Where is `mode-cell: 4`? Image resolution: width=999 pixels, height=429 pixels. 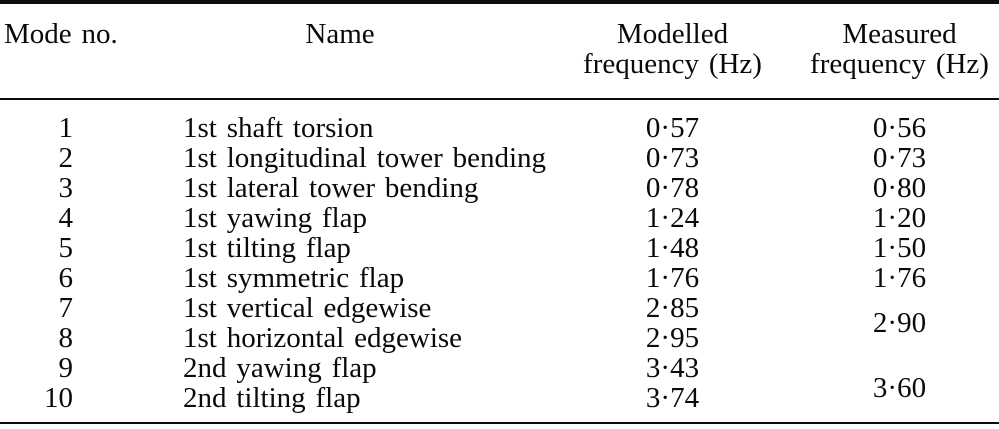 mode-cell: 4 is located at coordinates (66, 218).